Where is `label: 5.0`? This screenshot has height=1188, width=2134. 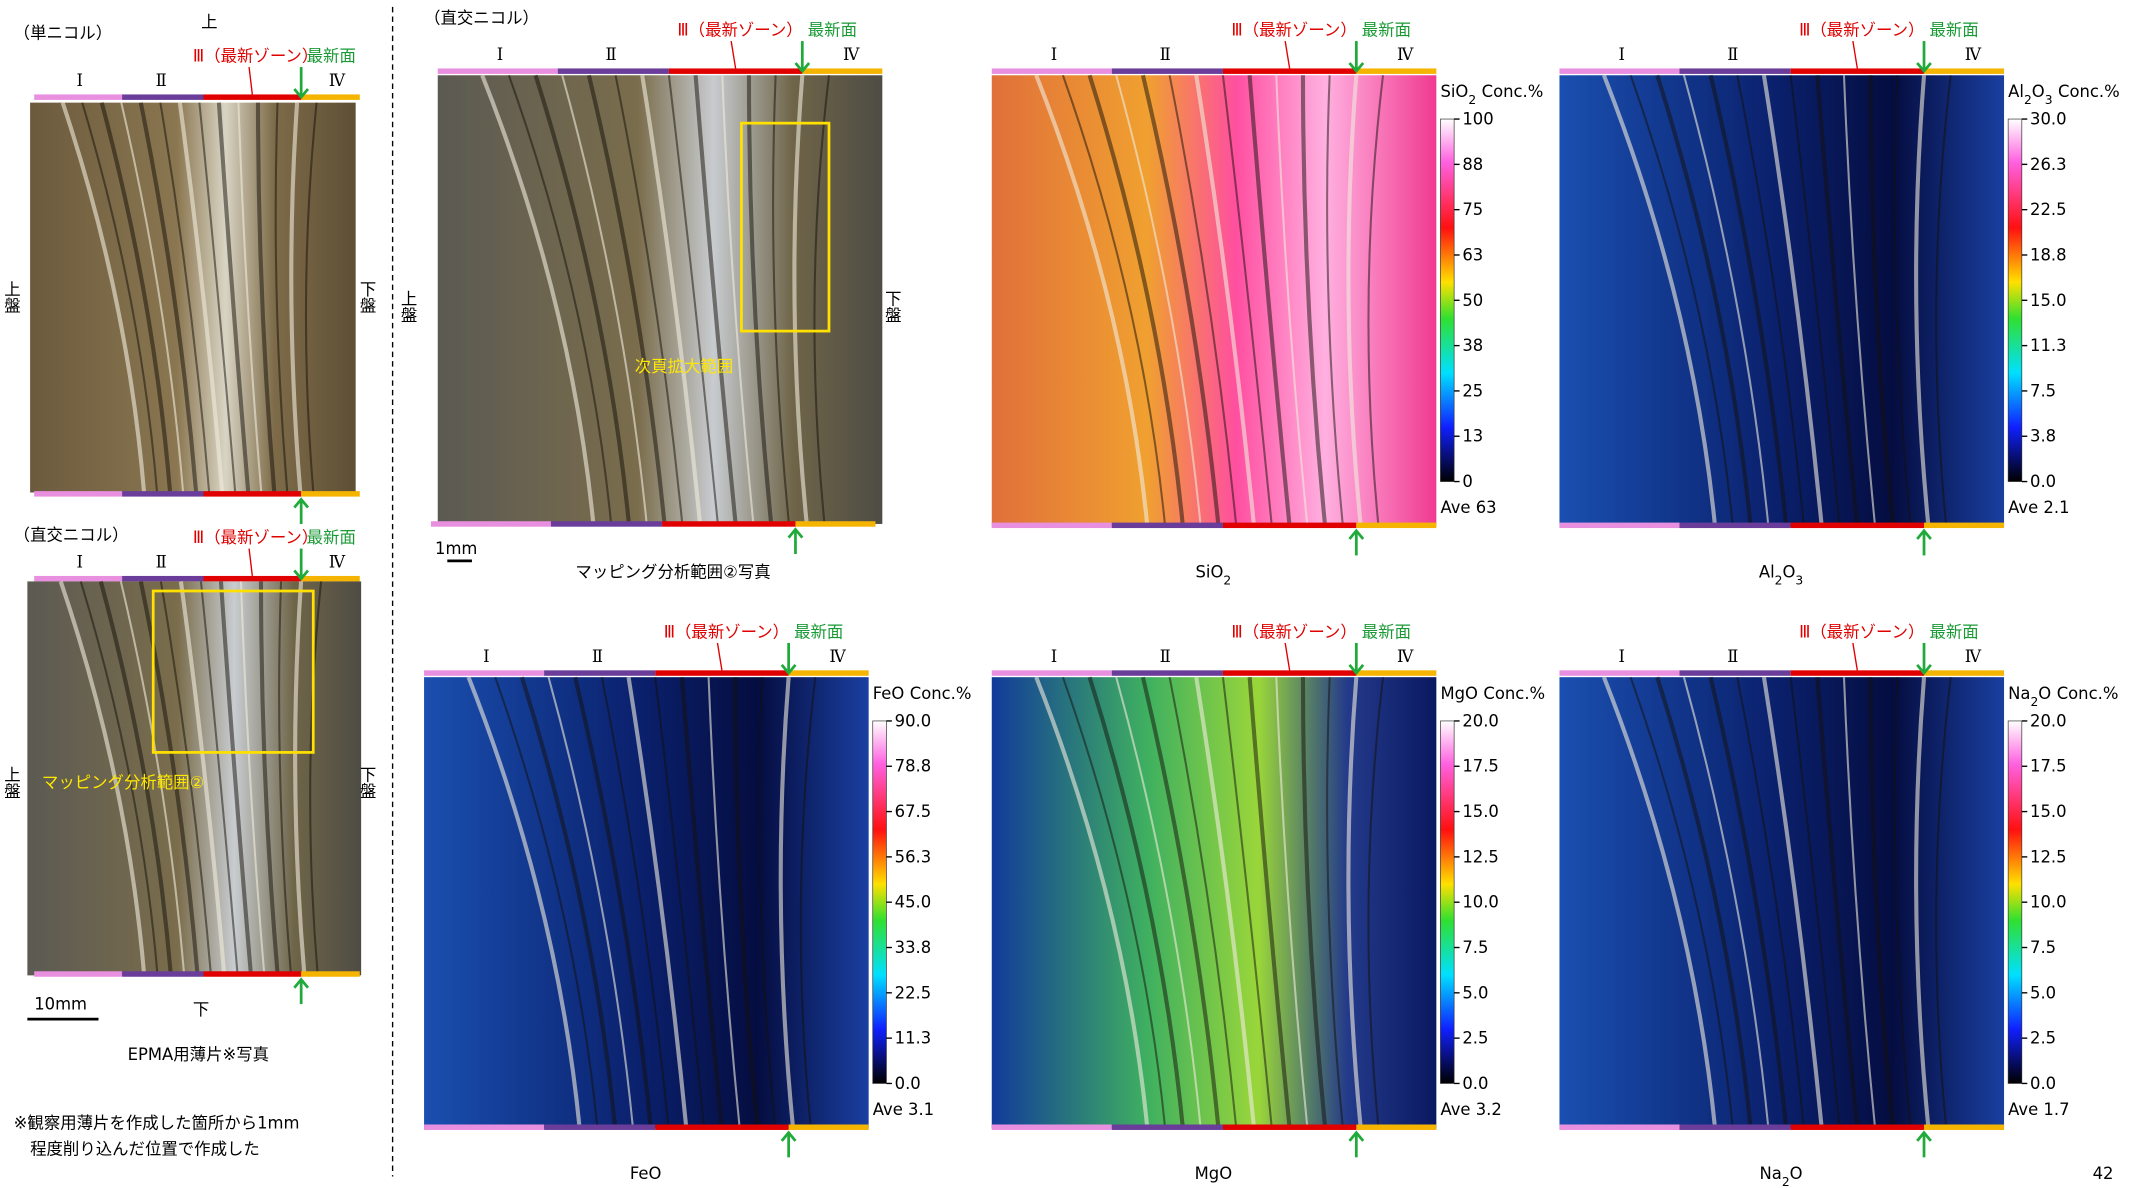
label: 5.0 is located at coordinates (1475, 992).